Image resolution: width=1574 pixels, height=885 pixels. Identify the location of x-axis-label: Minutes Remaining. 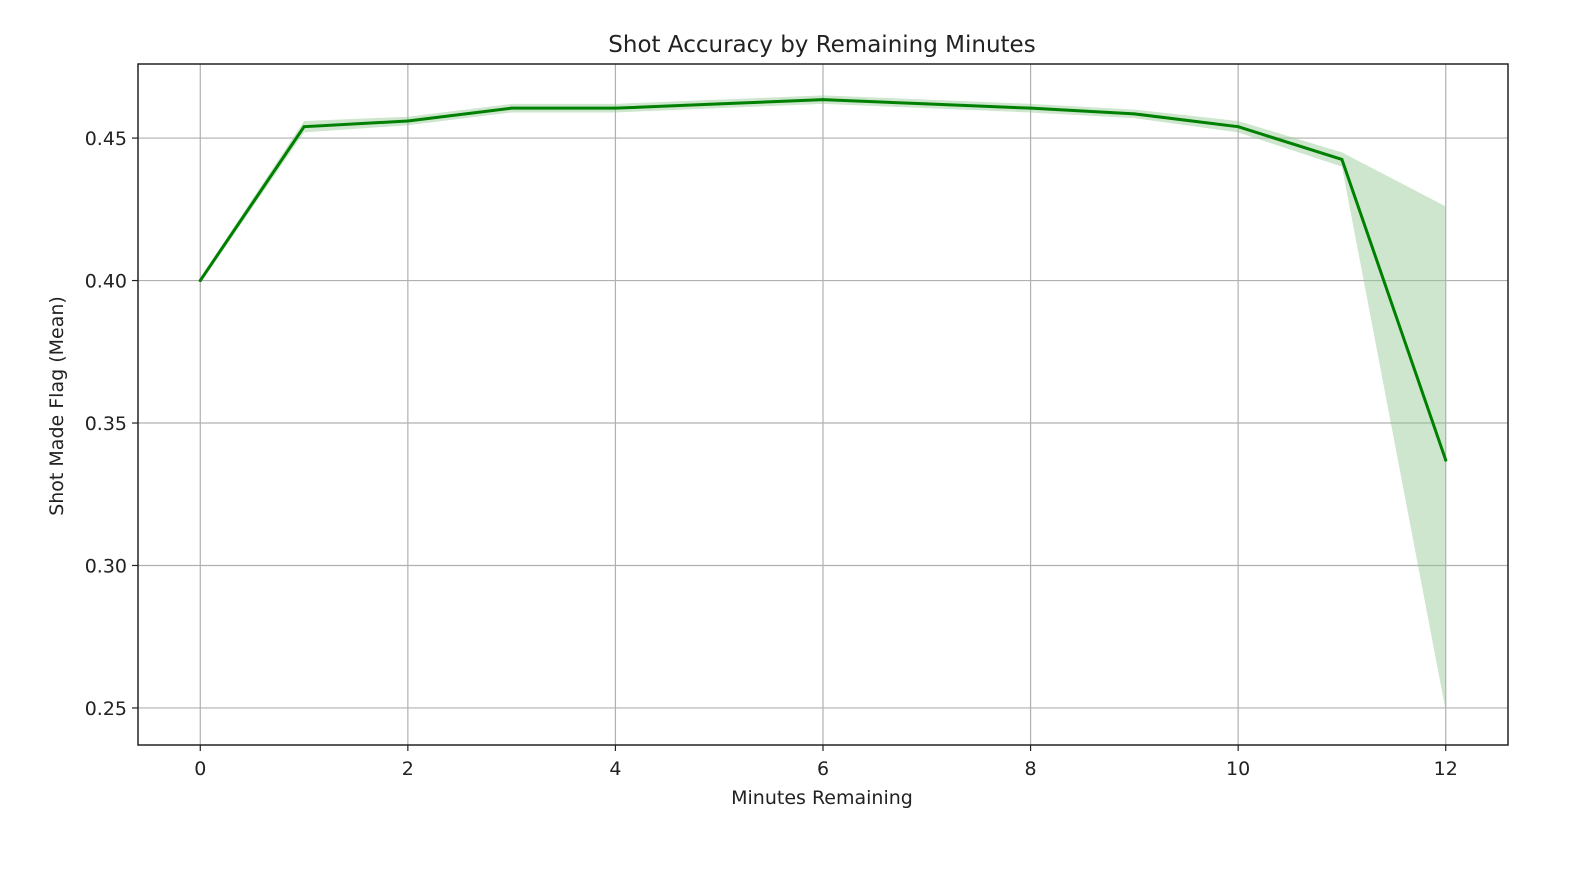
(822, 798).